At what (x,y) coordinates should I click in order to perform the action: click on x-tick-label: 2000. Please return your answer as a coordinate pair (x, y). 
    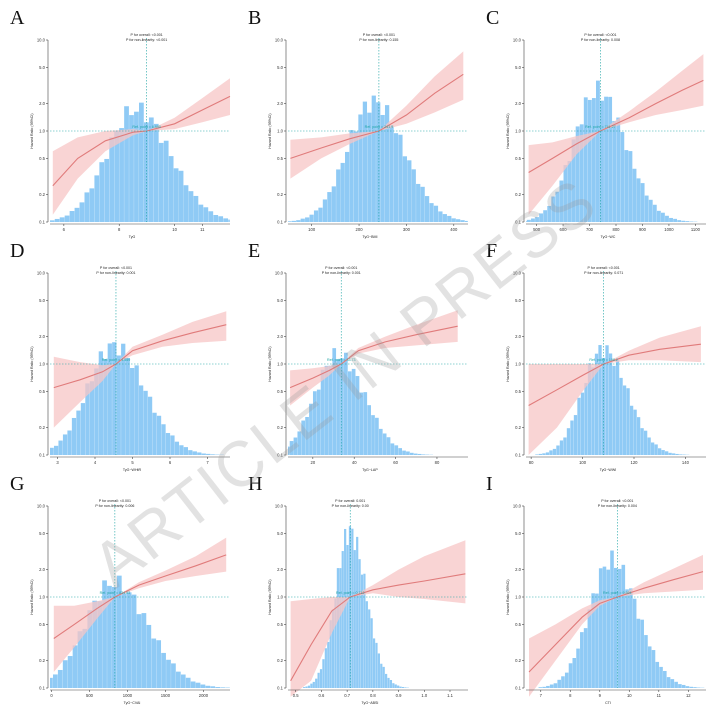
    Looking at the image, I should click on (204, 695).